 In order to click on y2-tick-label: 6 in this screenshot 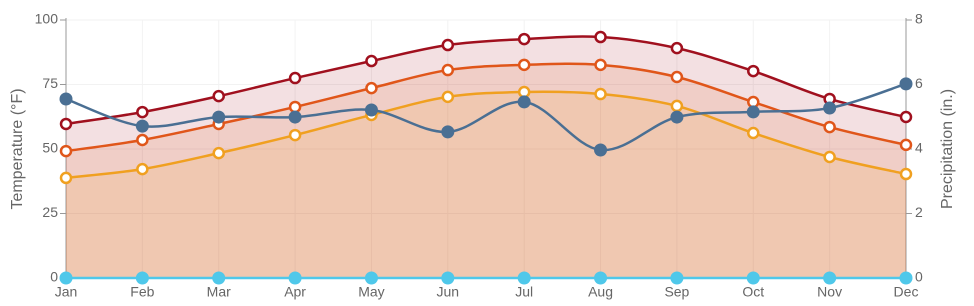, I will do `click(919, 83)`.